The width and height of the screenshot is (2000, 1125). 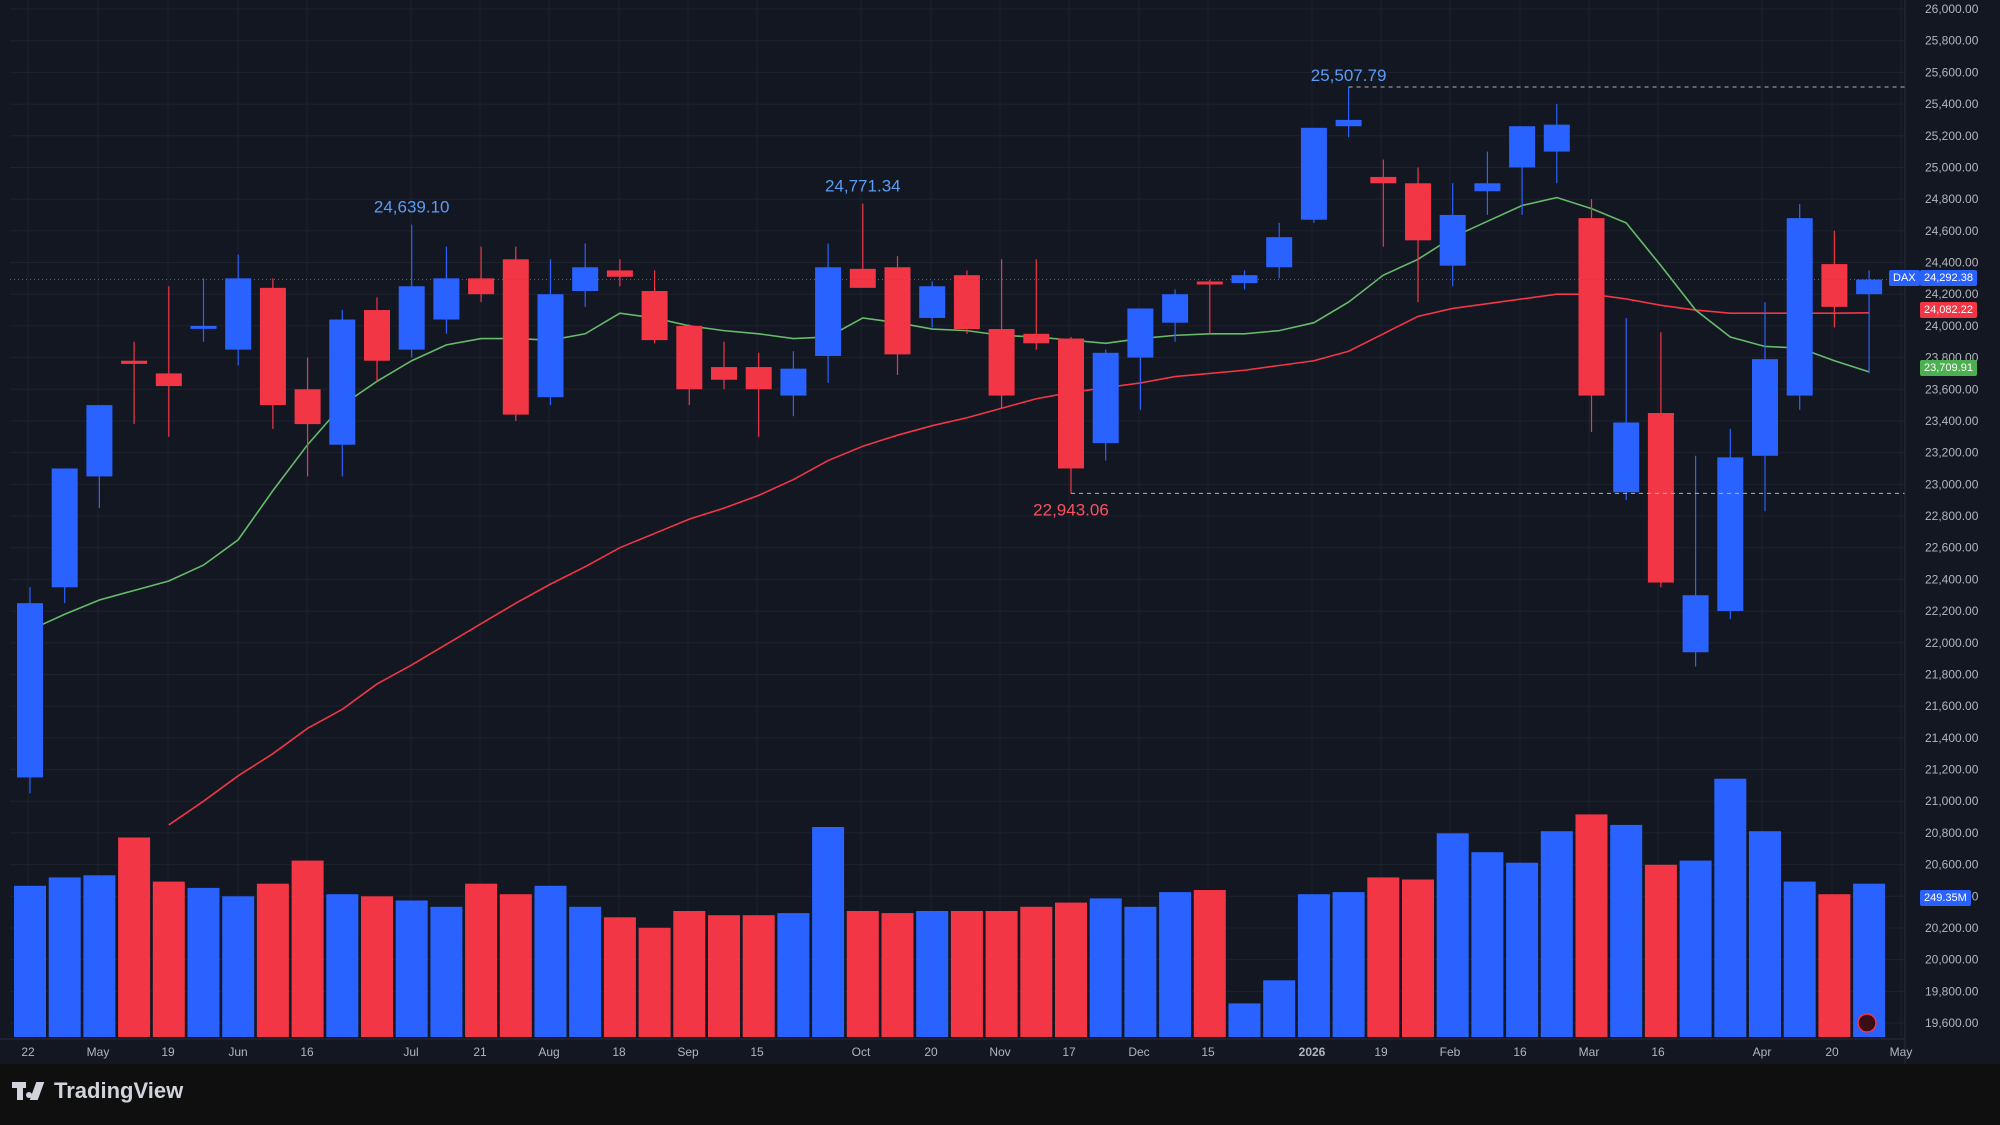 What do you see at coordinates (412, 207) in the screenshot?
I see `price-annotation: 24,639.10` at bounding box center [412, 207].